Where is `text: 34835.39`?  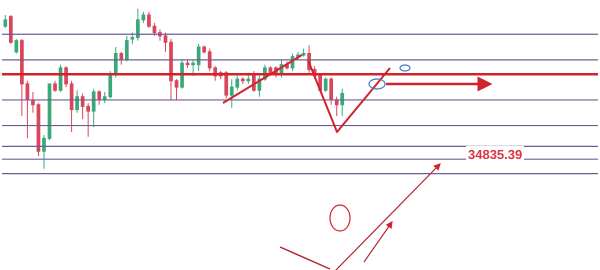
text: 34835.39 is located at coordinates (495, 154).